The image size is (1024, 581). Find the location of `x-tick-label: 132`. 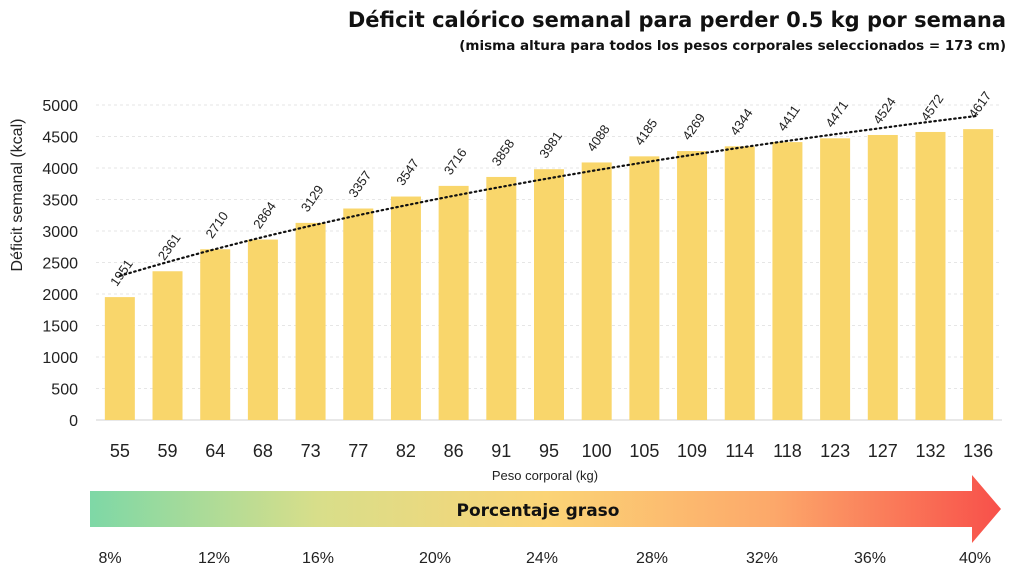

x-tick-label: 132 is located at coordinates (930, 451).